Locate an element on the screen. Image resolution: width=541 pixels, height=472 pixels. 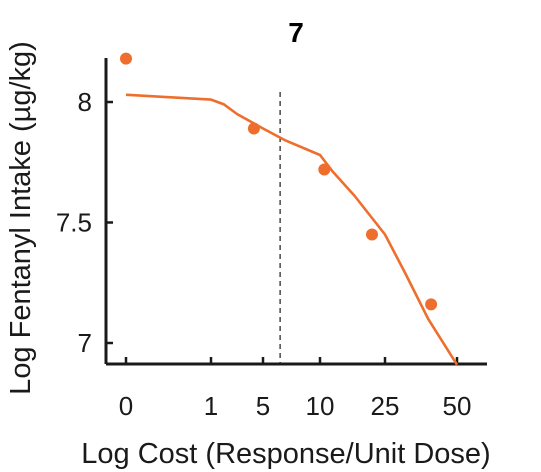
x-axis-title: Log Cost (Response/Unit Dose) is located at coordinates (285, 454).